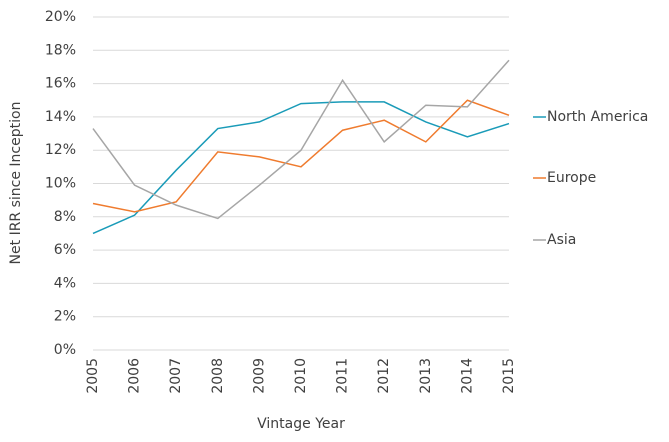  Describe the element at coordinates (467, 376) in the screenshot. I see `x-tick-label: 2014` at that location.